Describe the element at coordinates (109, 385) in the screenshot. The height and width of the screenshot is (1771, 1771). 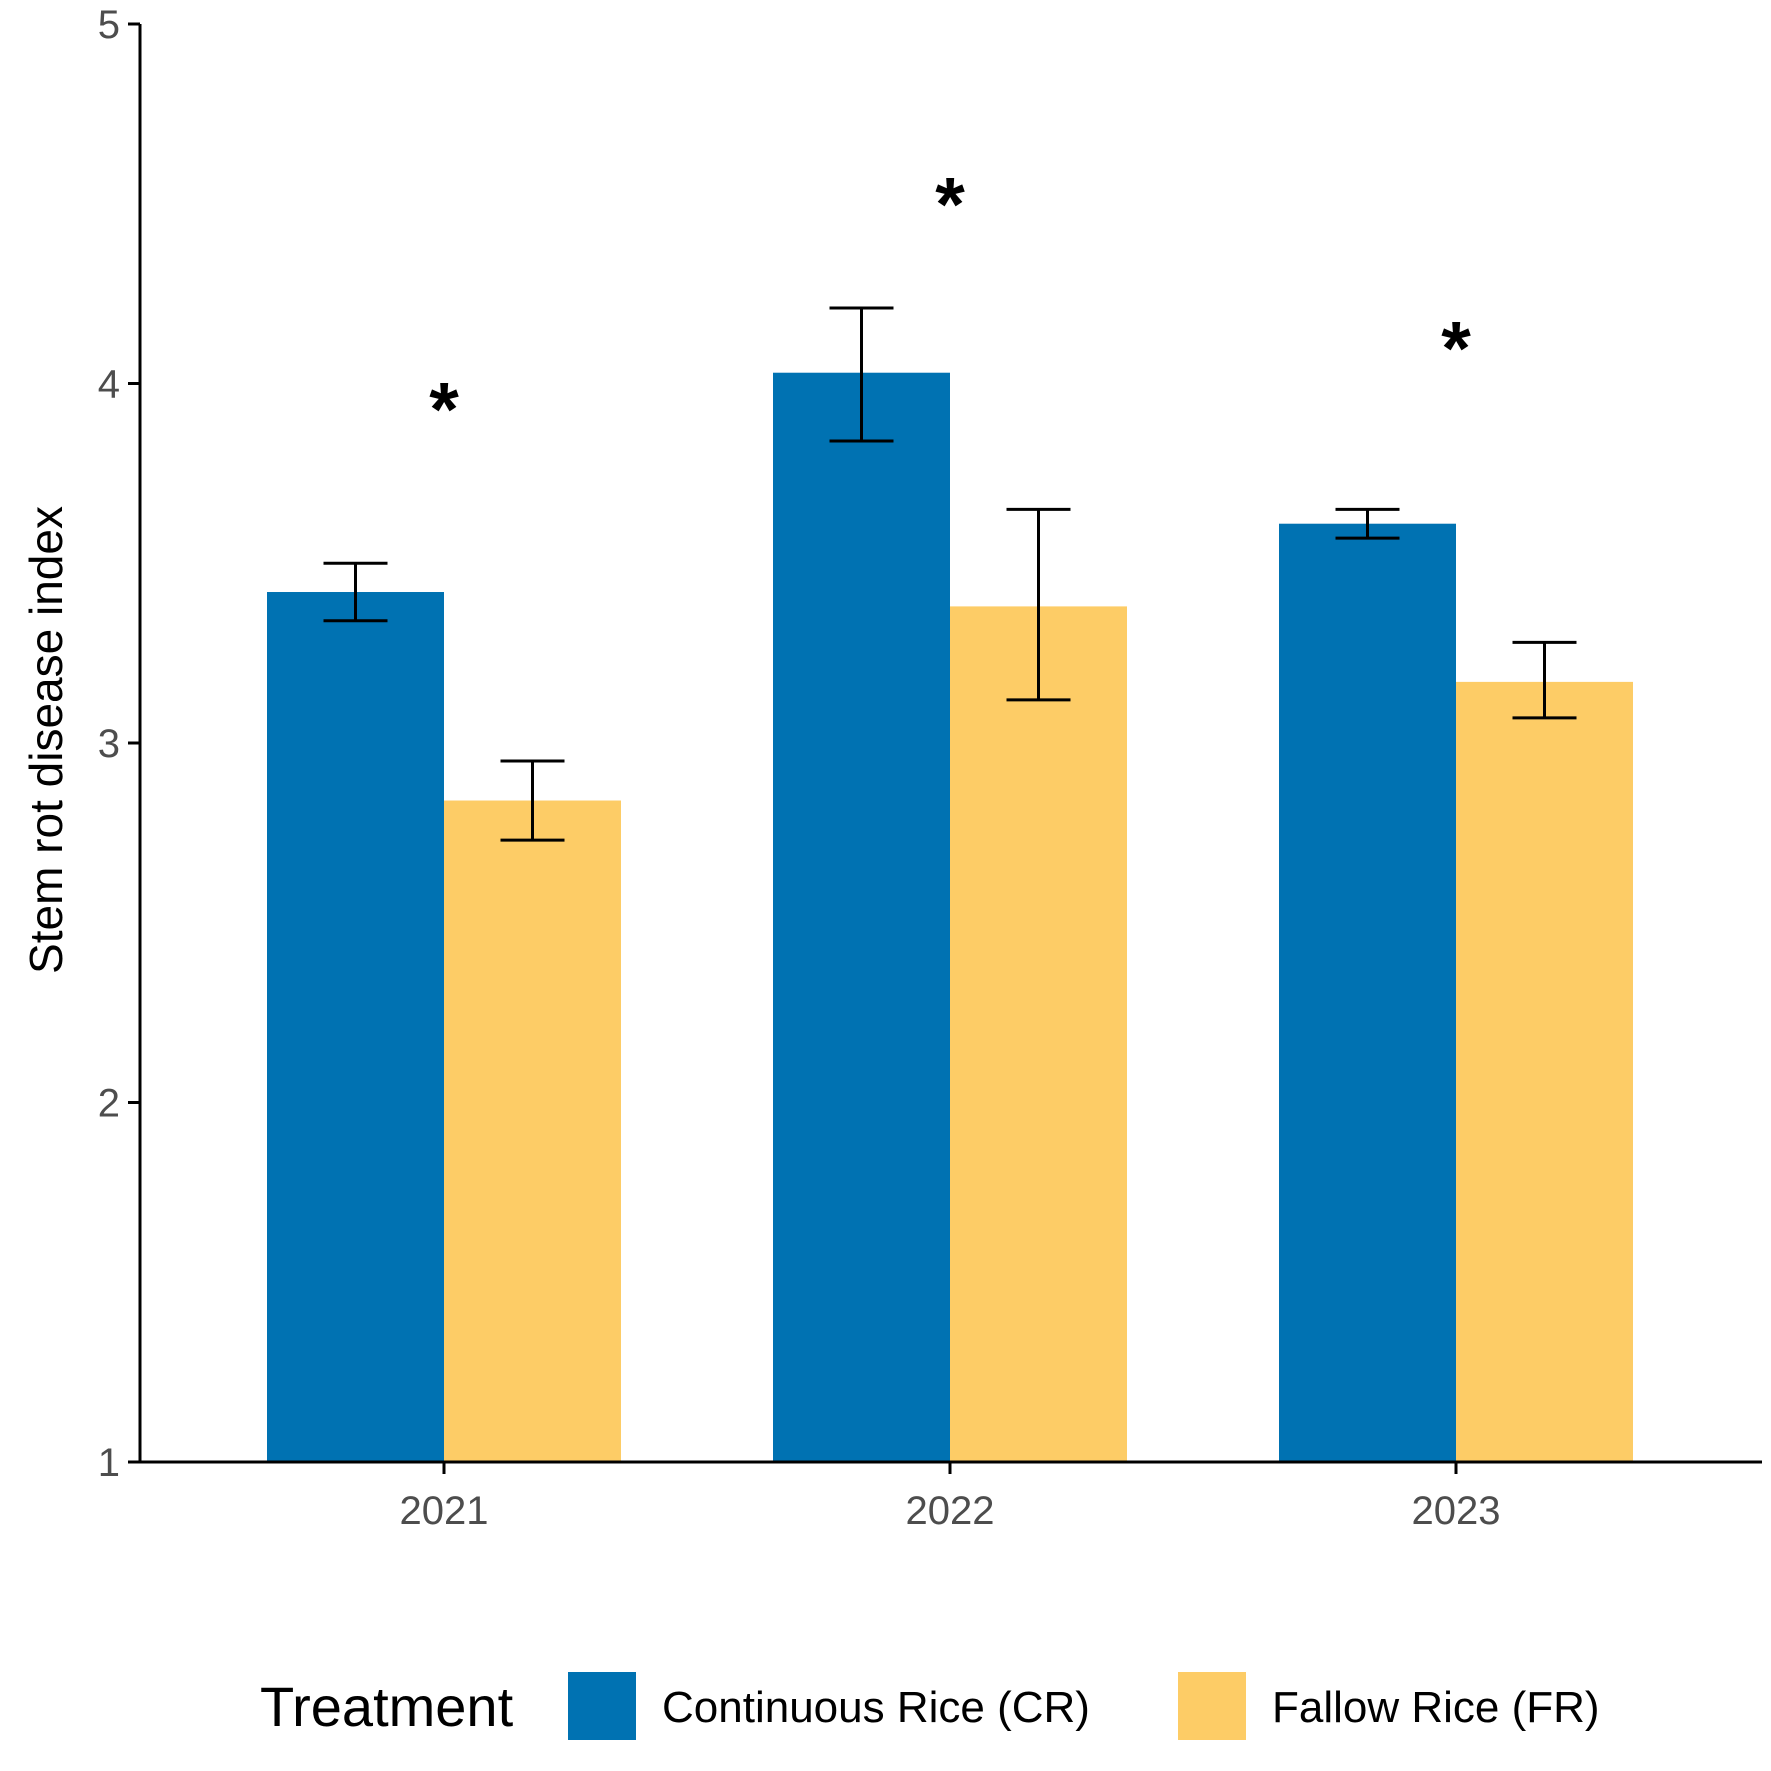
I see `y-tick-label: 4` at that location.